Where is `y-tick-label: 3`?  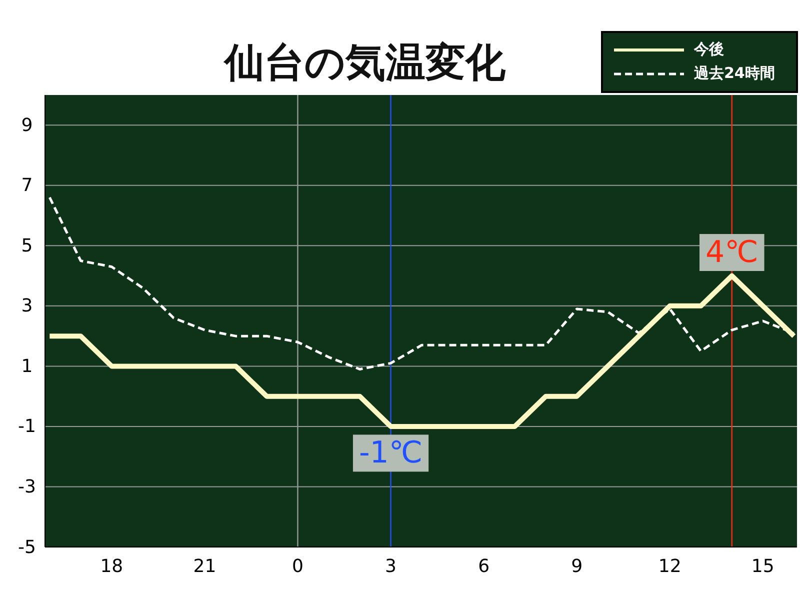 y-tick-label: 3 is located at coordinates (27, 306).